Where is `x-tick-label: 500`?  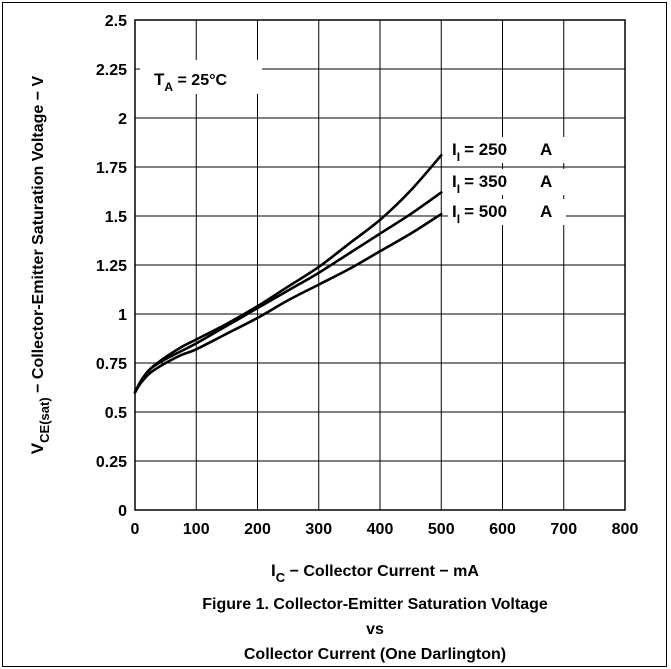 x-tick-label: 500 is located at coordinates (441, 529).